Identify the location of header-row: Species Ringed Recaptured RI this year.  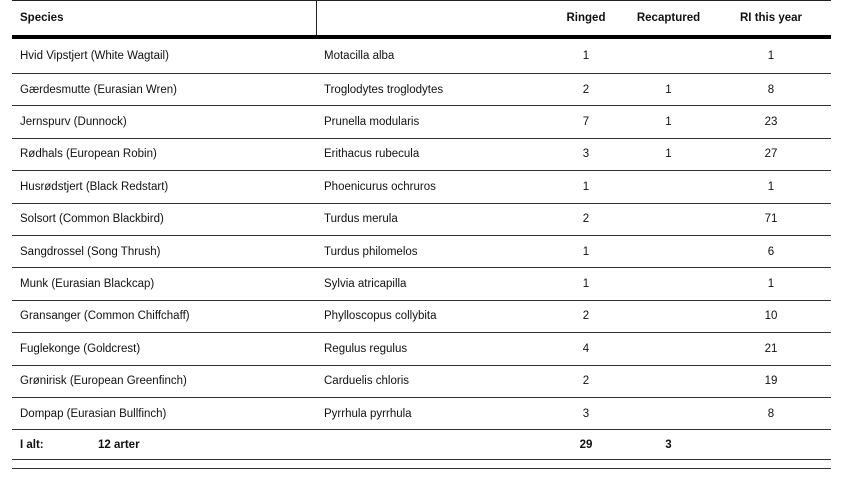
(421, 18).